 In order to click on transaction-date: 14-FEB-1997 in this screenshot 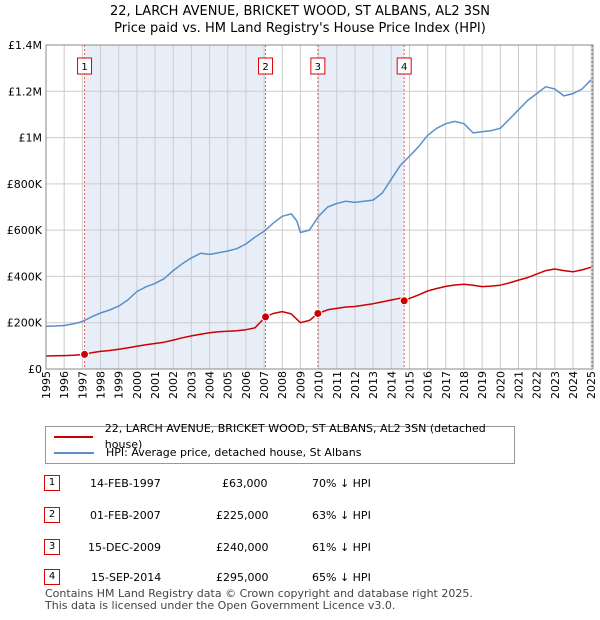, I will do `click(125, 483)`.